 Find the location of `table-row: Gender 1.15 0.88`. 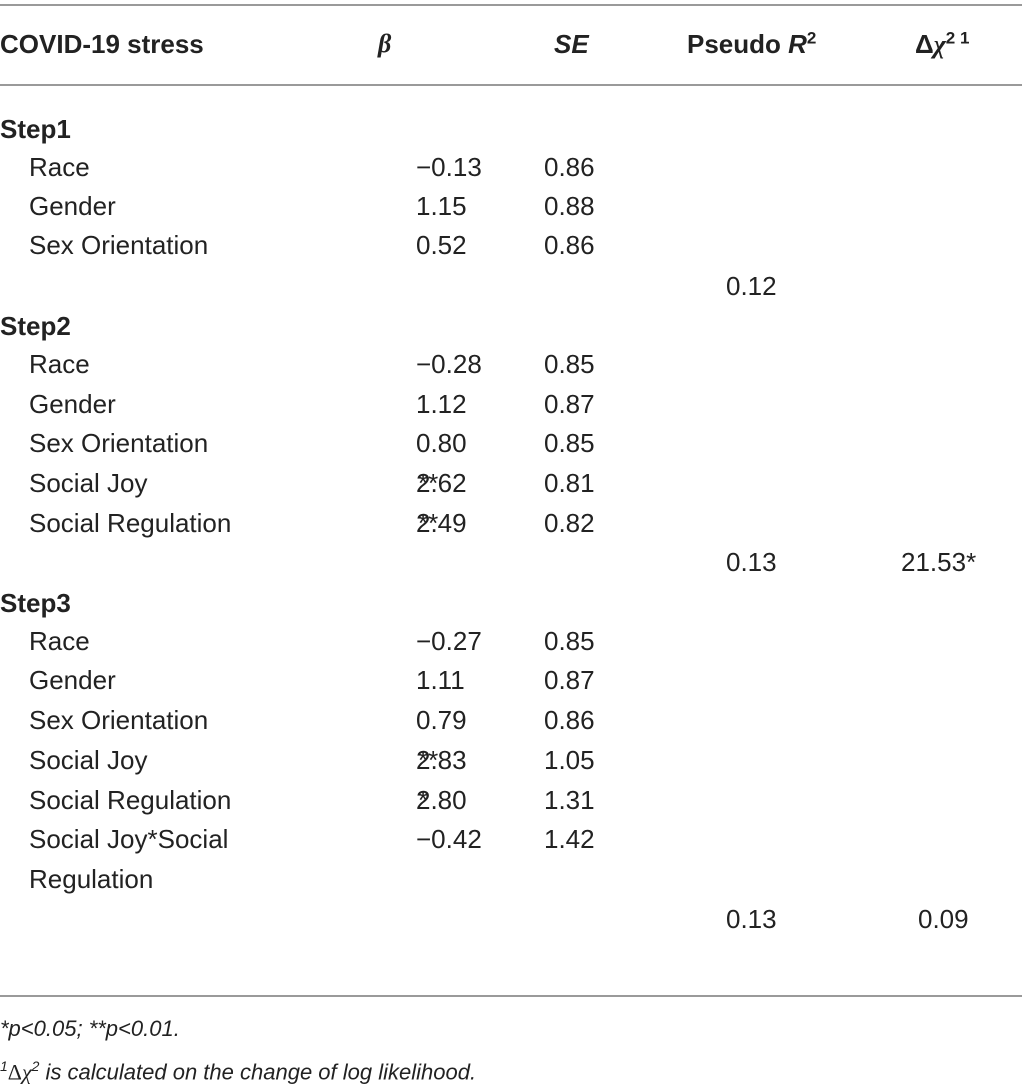

table-row: Gender 1.15 0.88 is located at coordinates (312, 206).